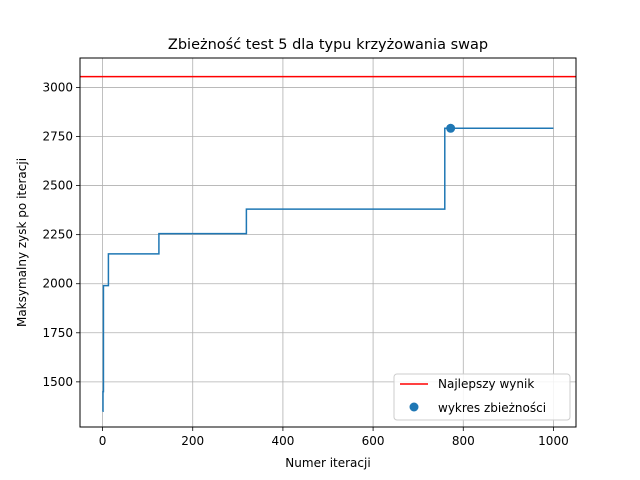 This screenshot has height=480, width=640. I want to click on legend-label-best: Najlepszy wynik, so click(486, 384).